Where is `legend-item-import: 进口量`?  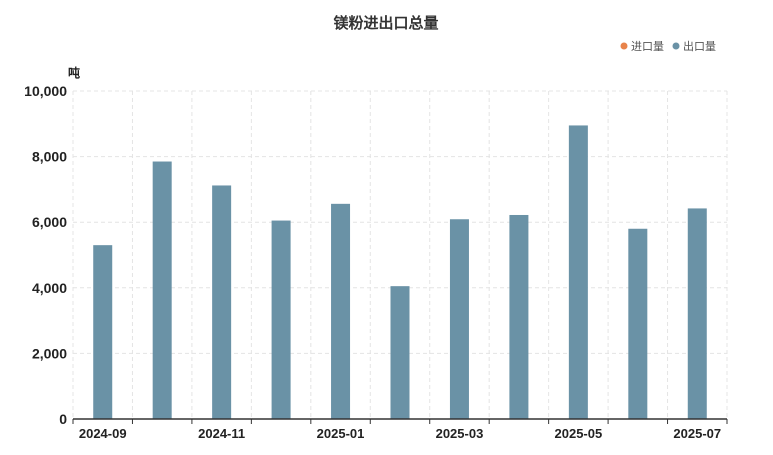
legend-item-import: 进口量 is located at coordinates (642, 46).